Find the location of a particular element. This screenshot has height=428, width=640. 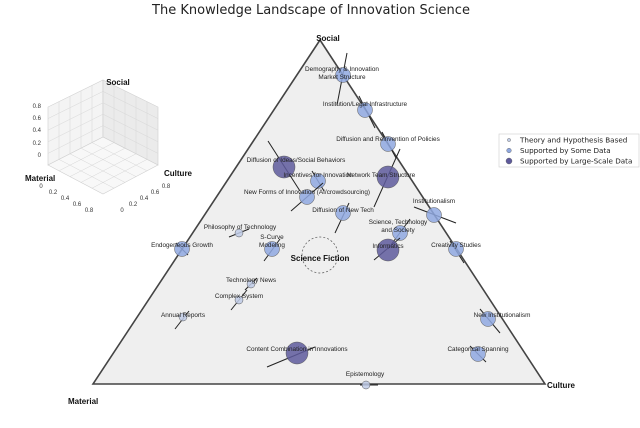

topic-label-line: Demography & Innovation is located at coordinates (342, 69).